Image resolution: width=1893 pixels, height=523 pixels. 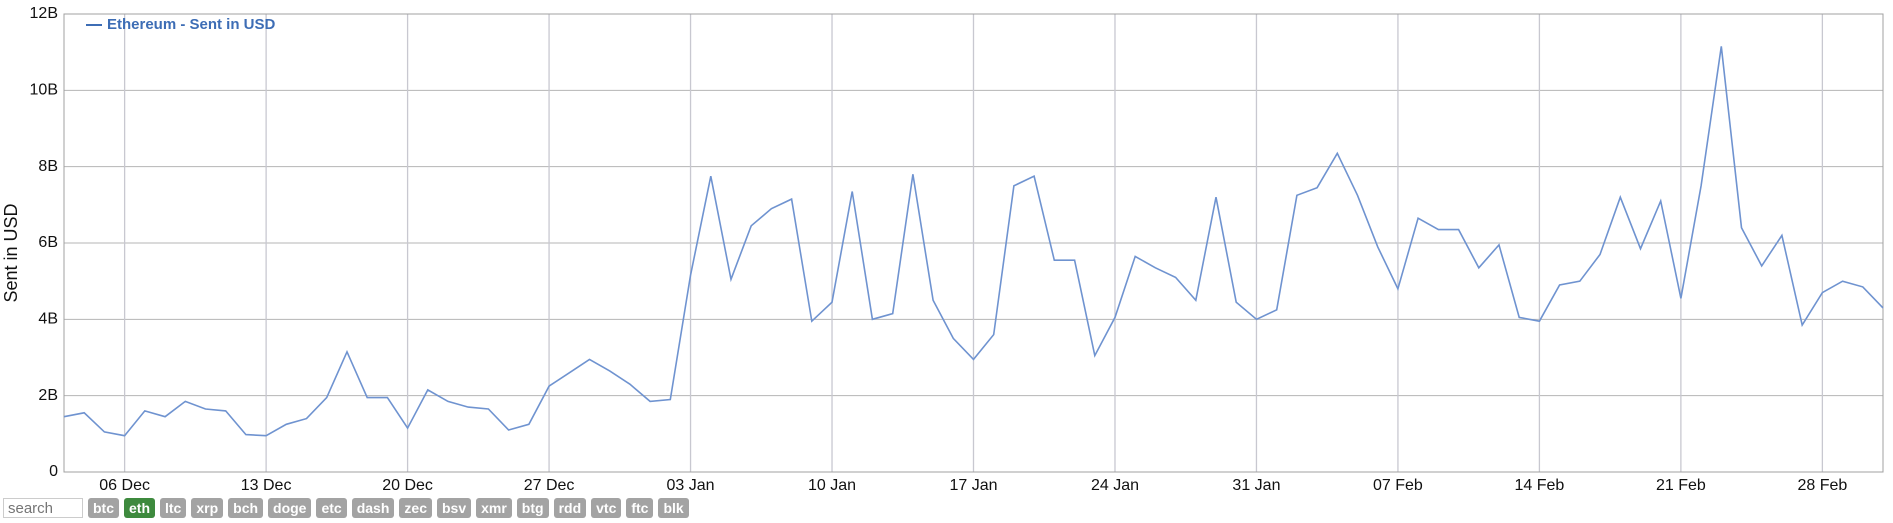 What do you see at coordinates (139, 508) in the screenshot?
I see `coin-button: eth` at bounding box center [139, 508].